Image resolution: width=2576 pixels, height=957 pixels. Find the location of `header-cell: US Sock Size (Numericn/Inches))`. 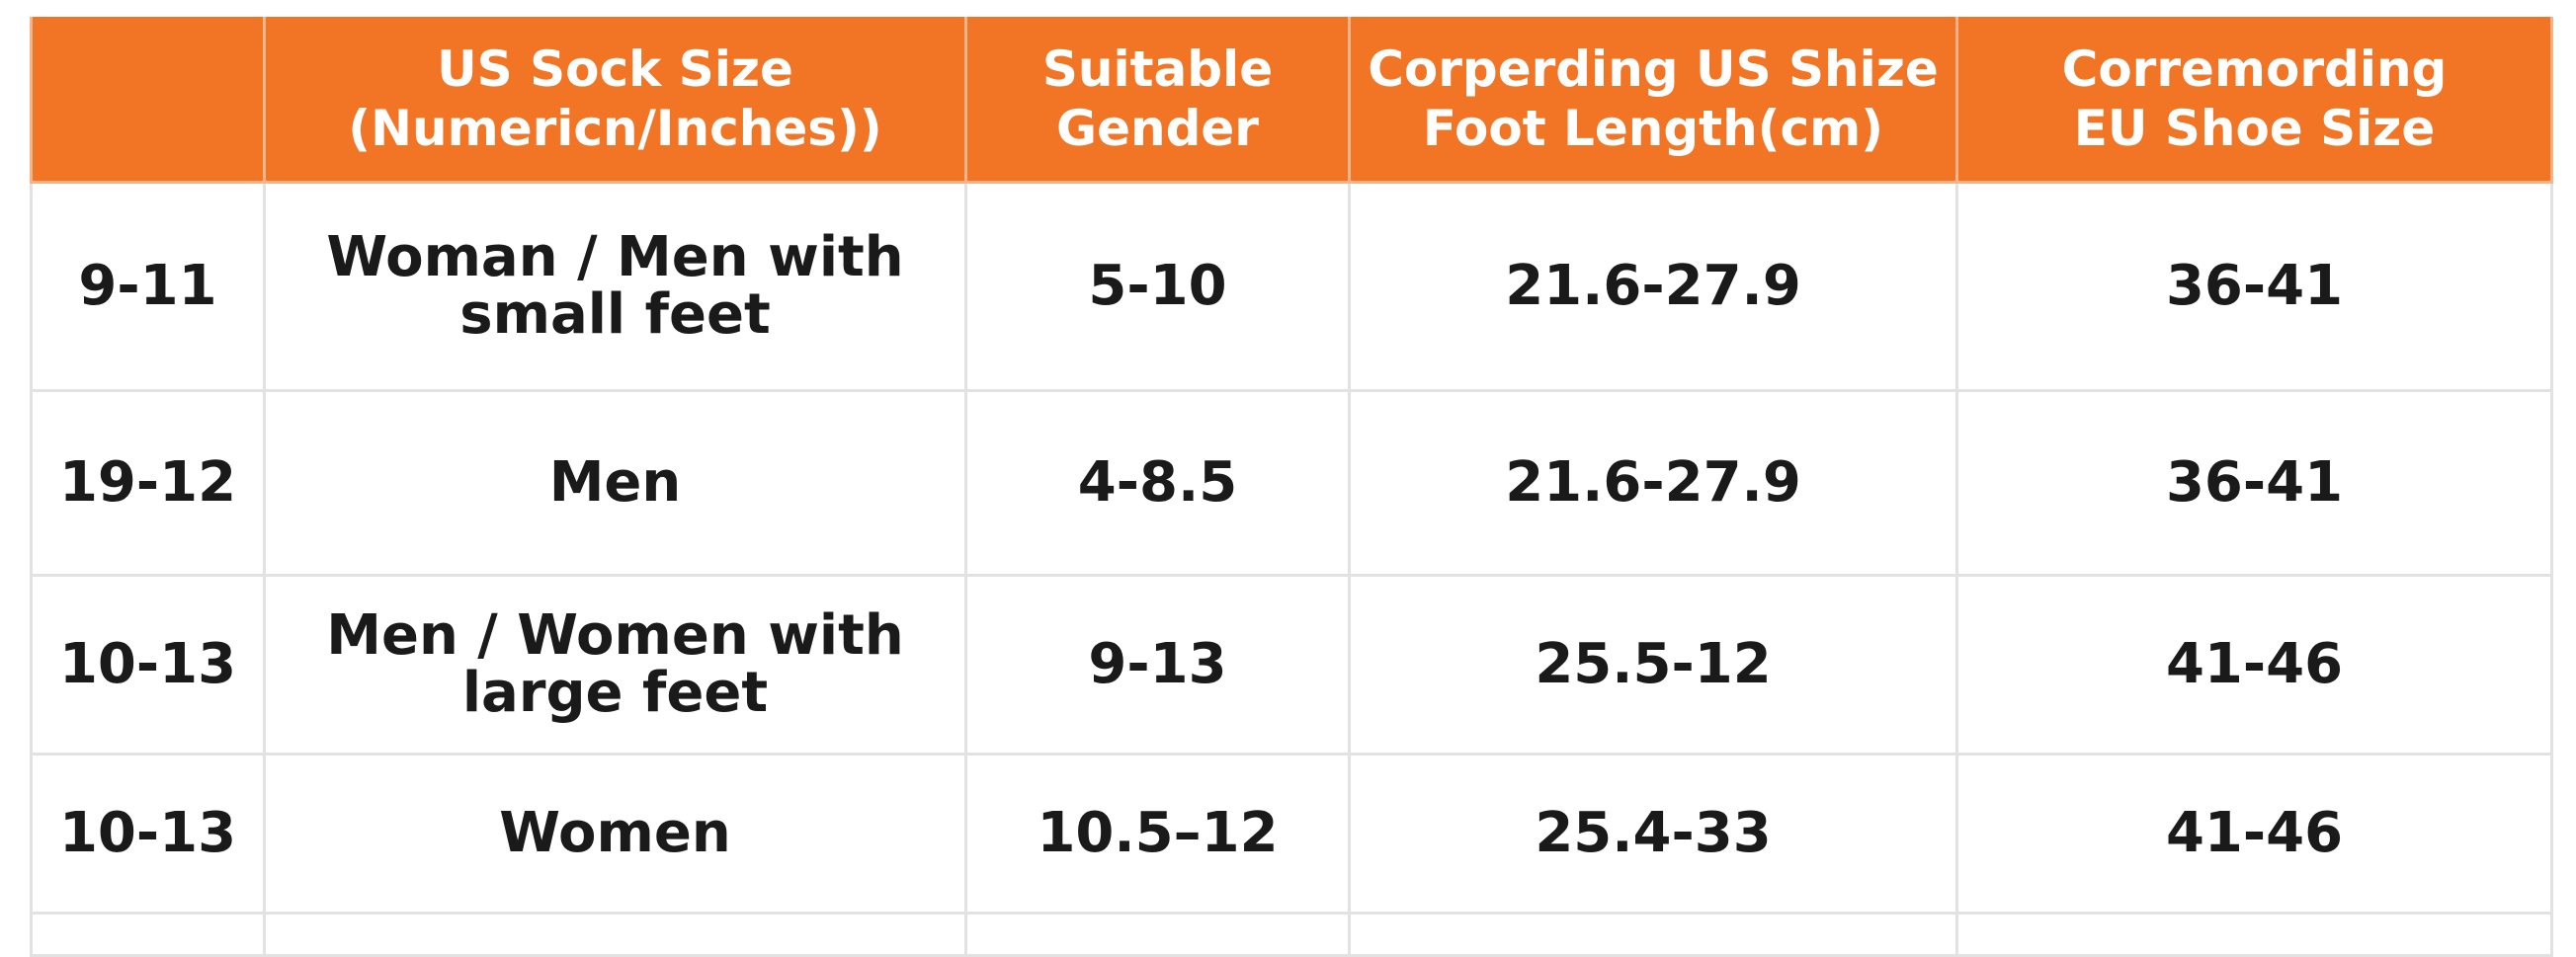

header-cell: US Sock Size (Numericn/Inches)) is located at coordinates (615, 100).